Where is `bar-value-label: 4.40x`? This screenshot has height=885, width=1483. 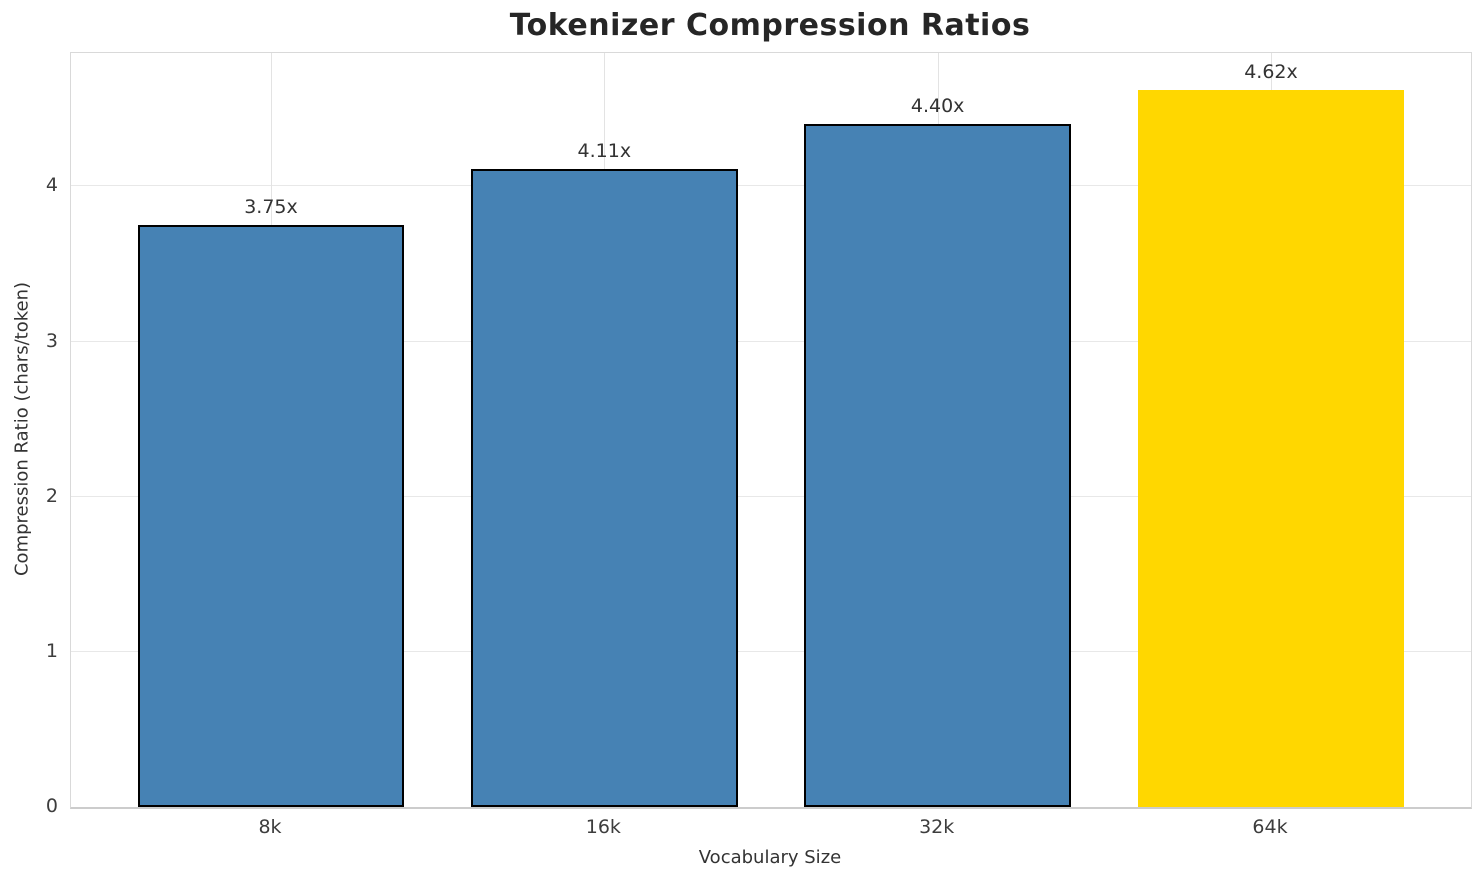 bar-value-label: 4.40x is located at coordinates (937, 106).